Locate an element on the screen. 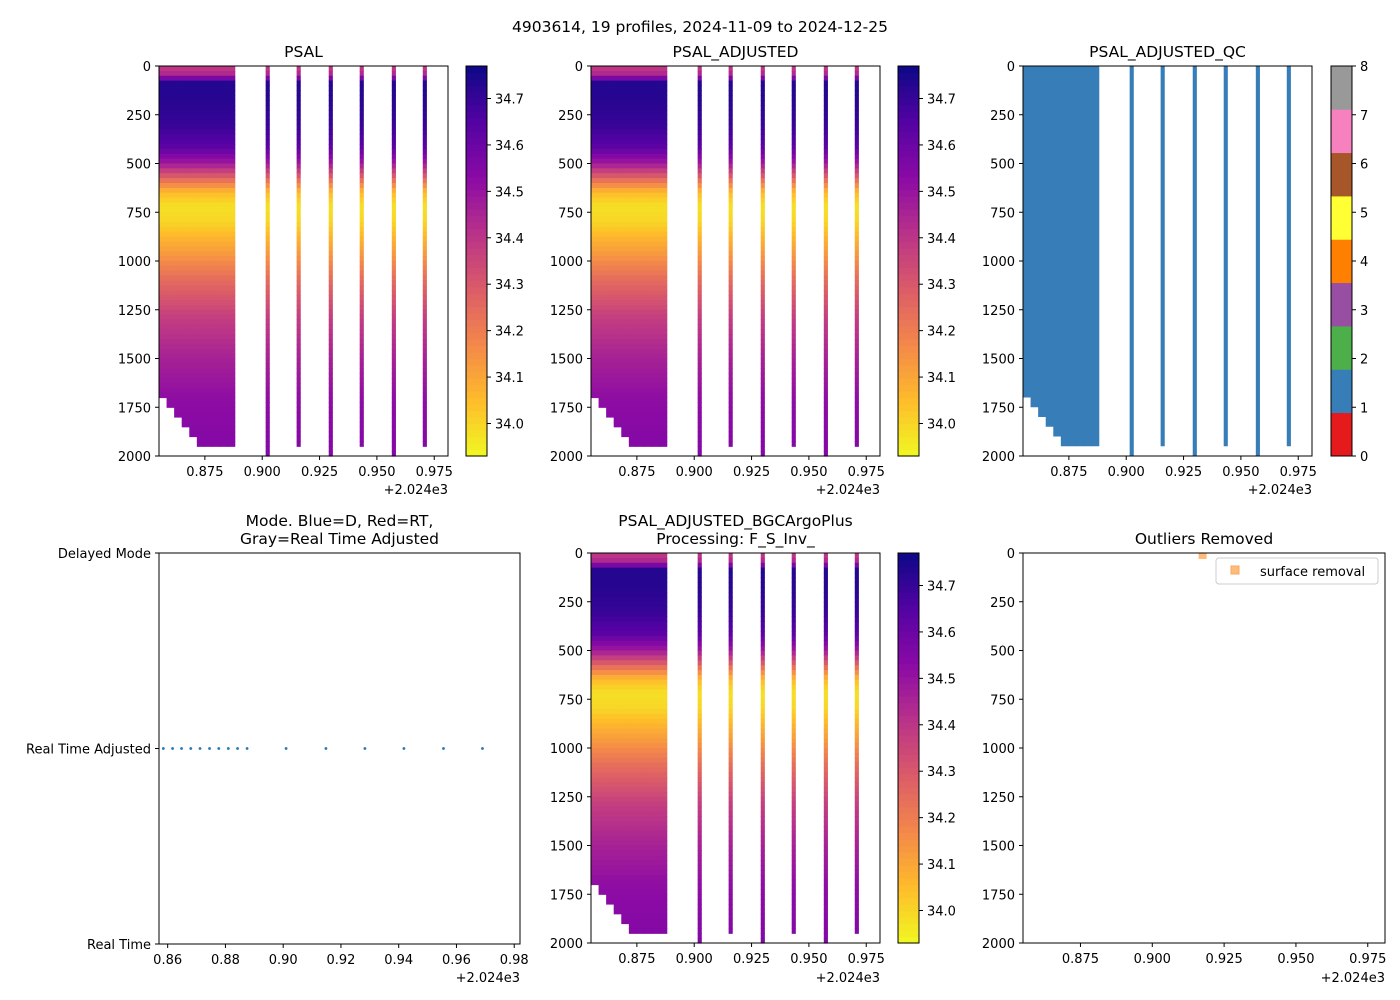 The height and width of the screenshot is (1000, 1400). mode-point is located at coordinates (181, 748).